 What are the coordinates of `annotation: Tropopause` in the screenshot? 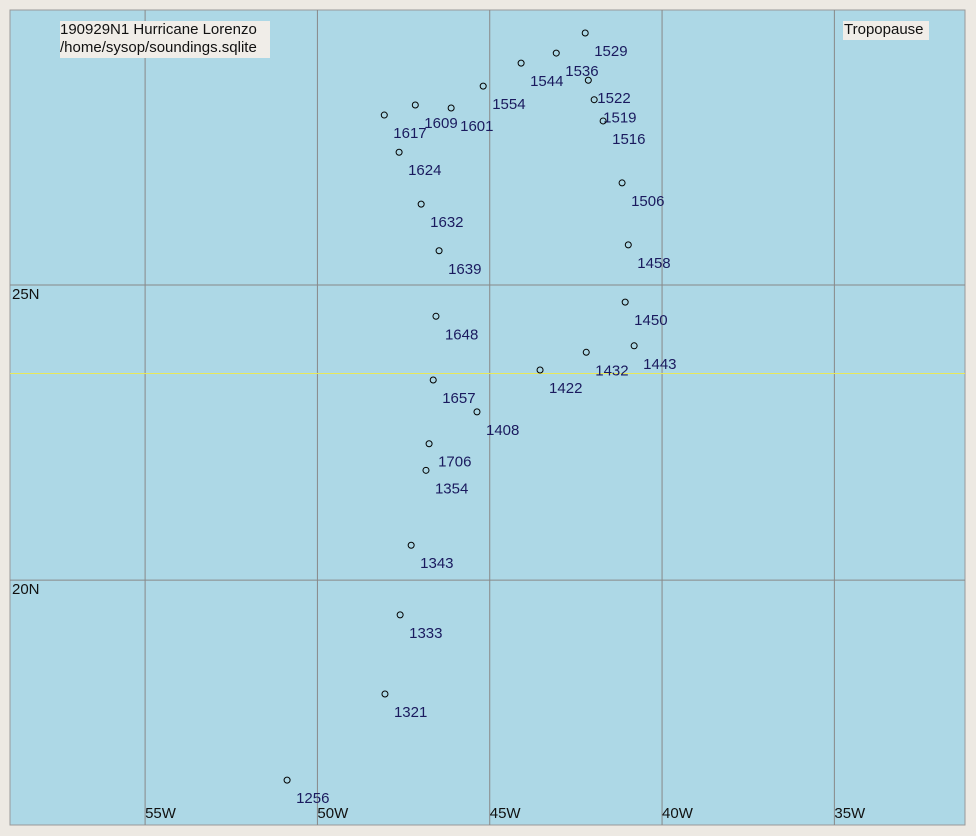 It's located at (884, 29).